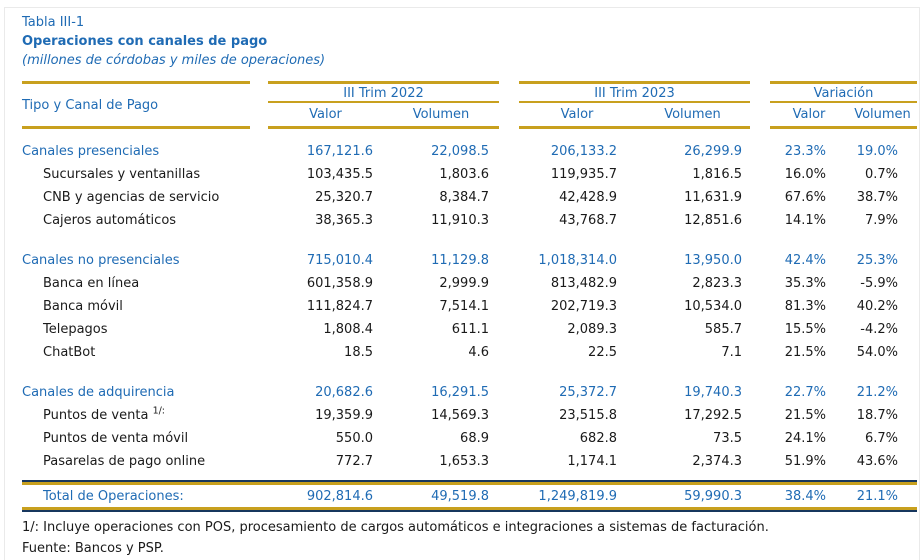  I want to click on subheader-2023-valor: Valor, so click(577, 116).